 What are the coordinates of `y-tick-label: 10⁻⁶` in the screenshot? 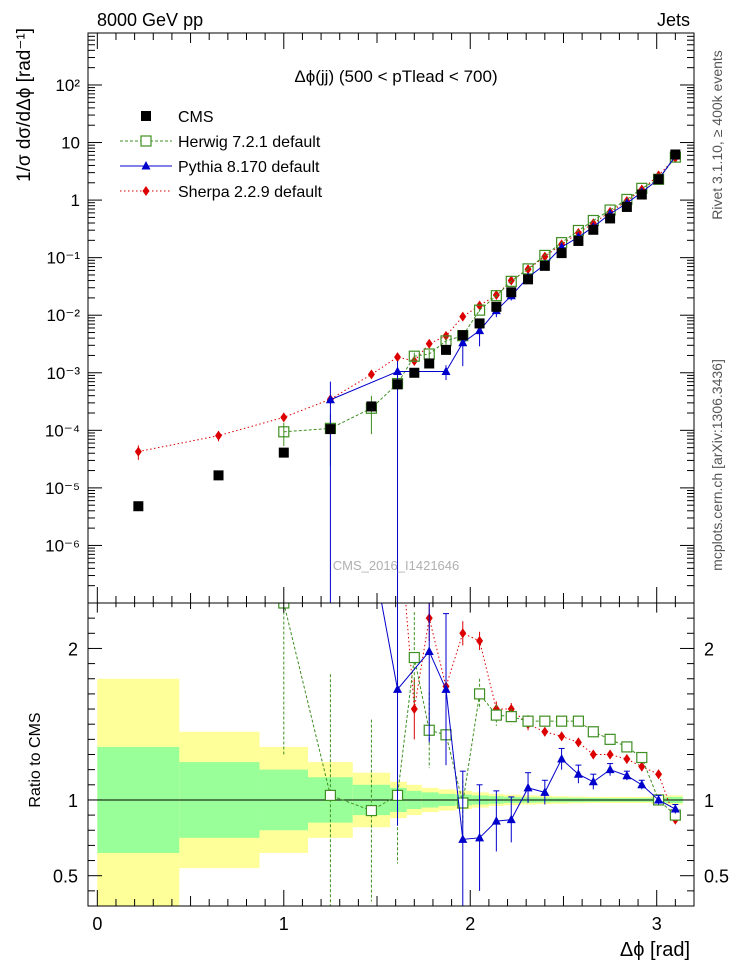 It's located at (62, 545).